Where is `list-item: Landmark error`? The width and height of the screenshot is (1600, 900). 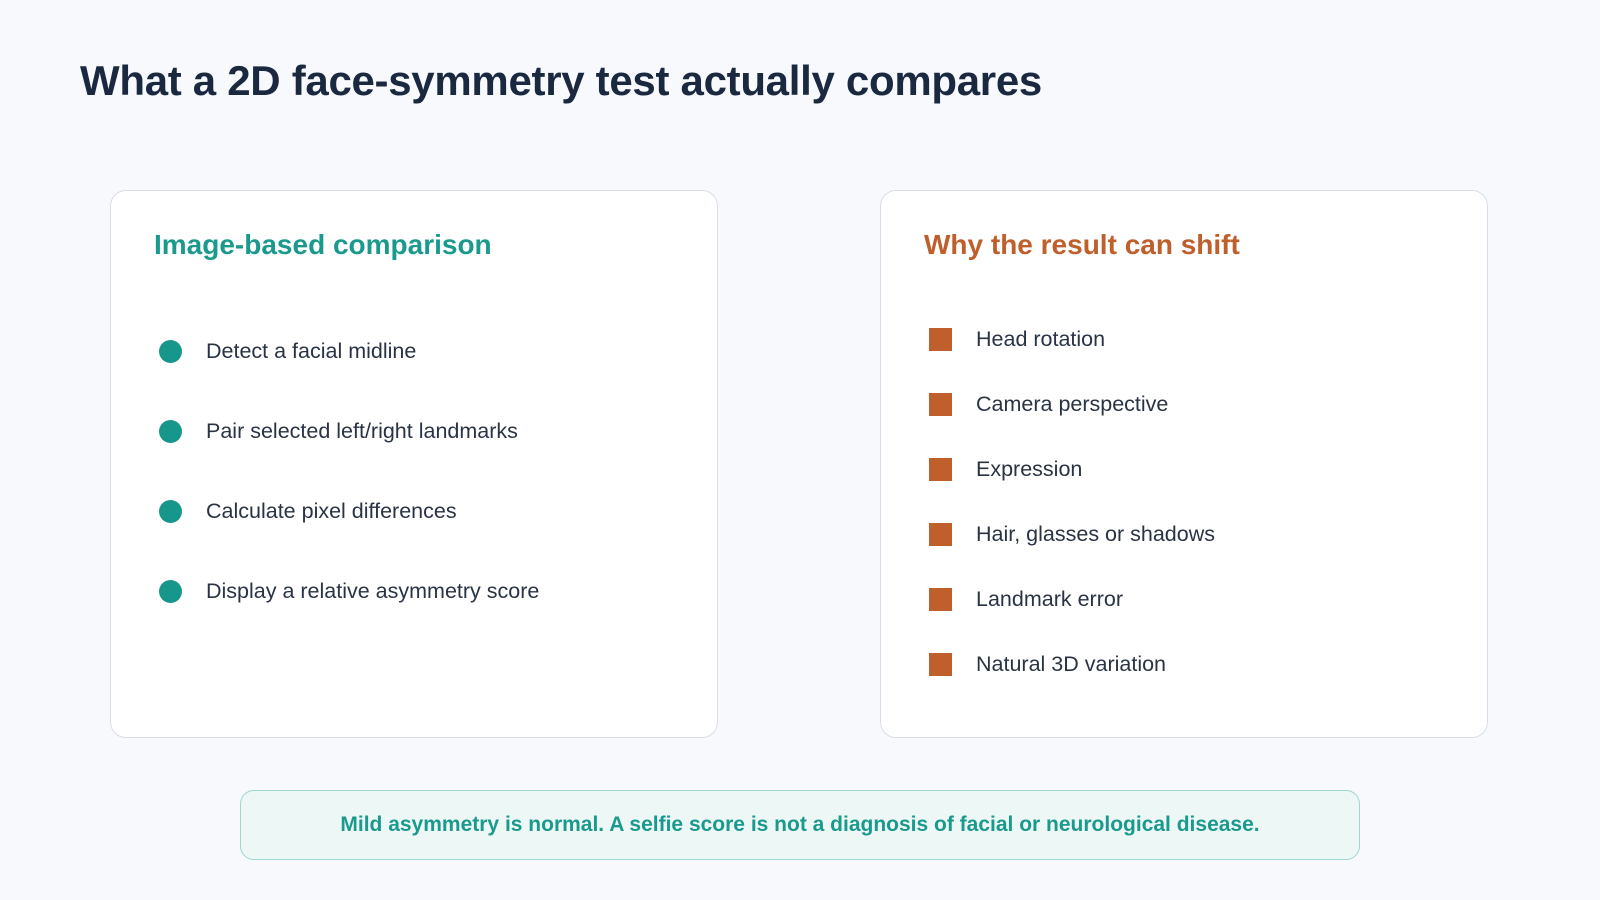 list-item: Landmark error is located at coordinates (1072, 599).